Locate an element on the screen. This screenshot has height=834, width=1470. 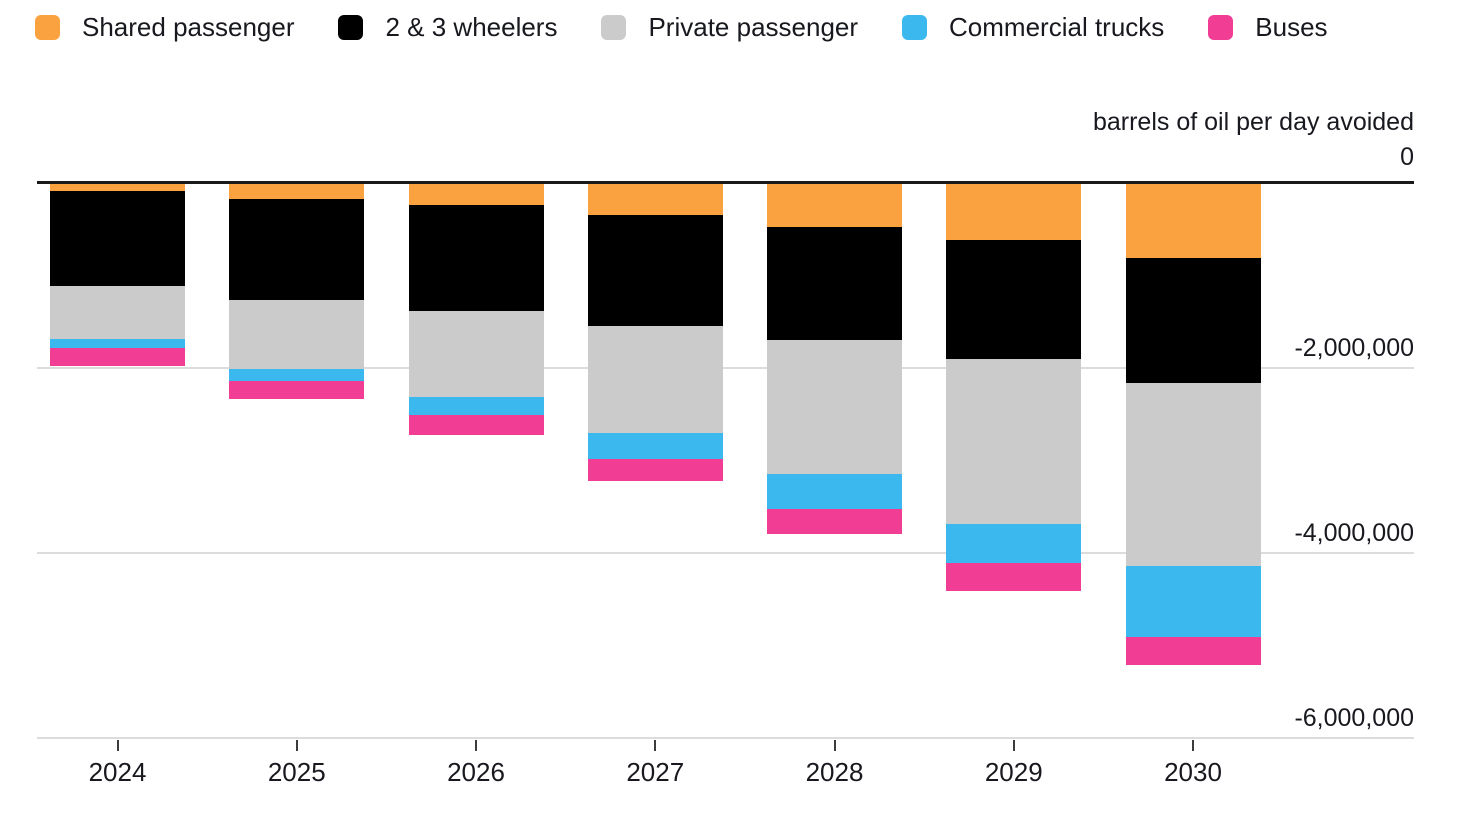
x-tick-2025 is located at coordinates (296, 745).